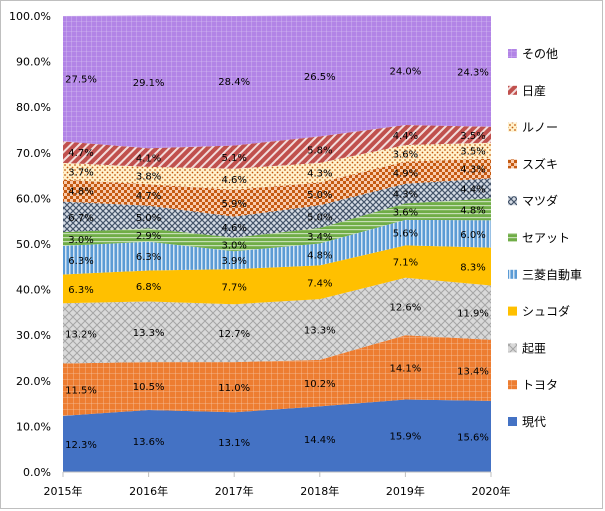  What do you see at coordinates (491, 491) in the screenshot?
I see `x-tick-label: 2020年` at bounding box center [491, 491].